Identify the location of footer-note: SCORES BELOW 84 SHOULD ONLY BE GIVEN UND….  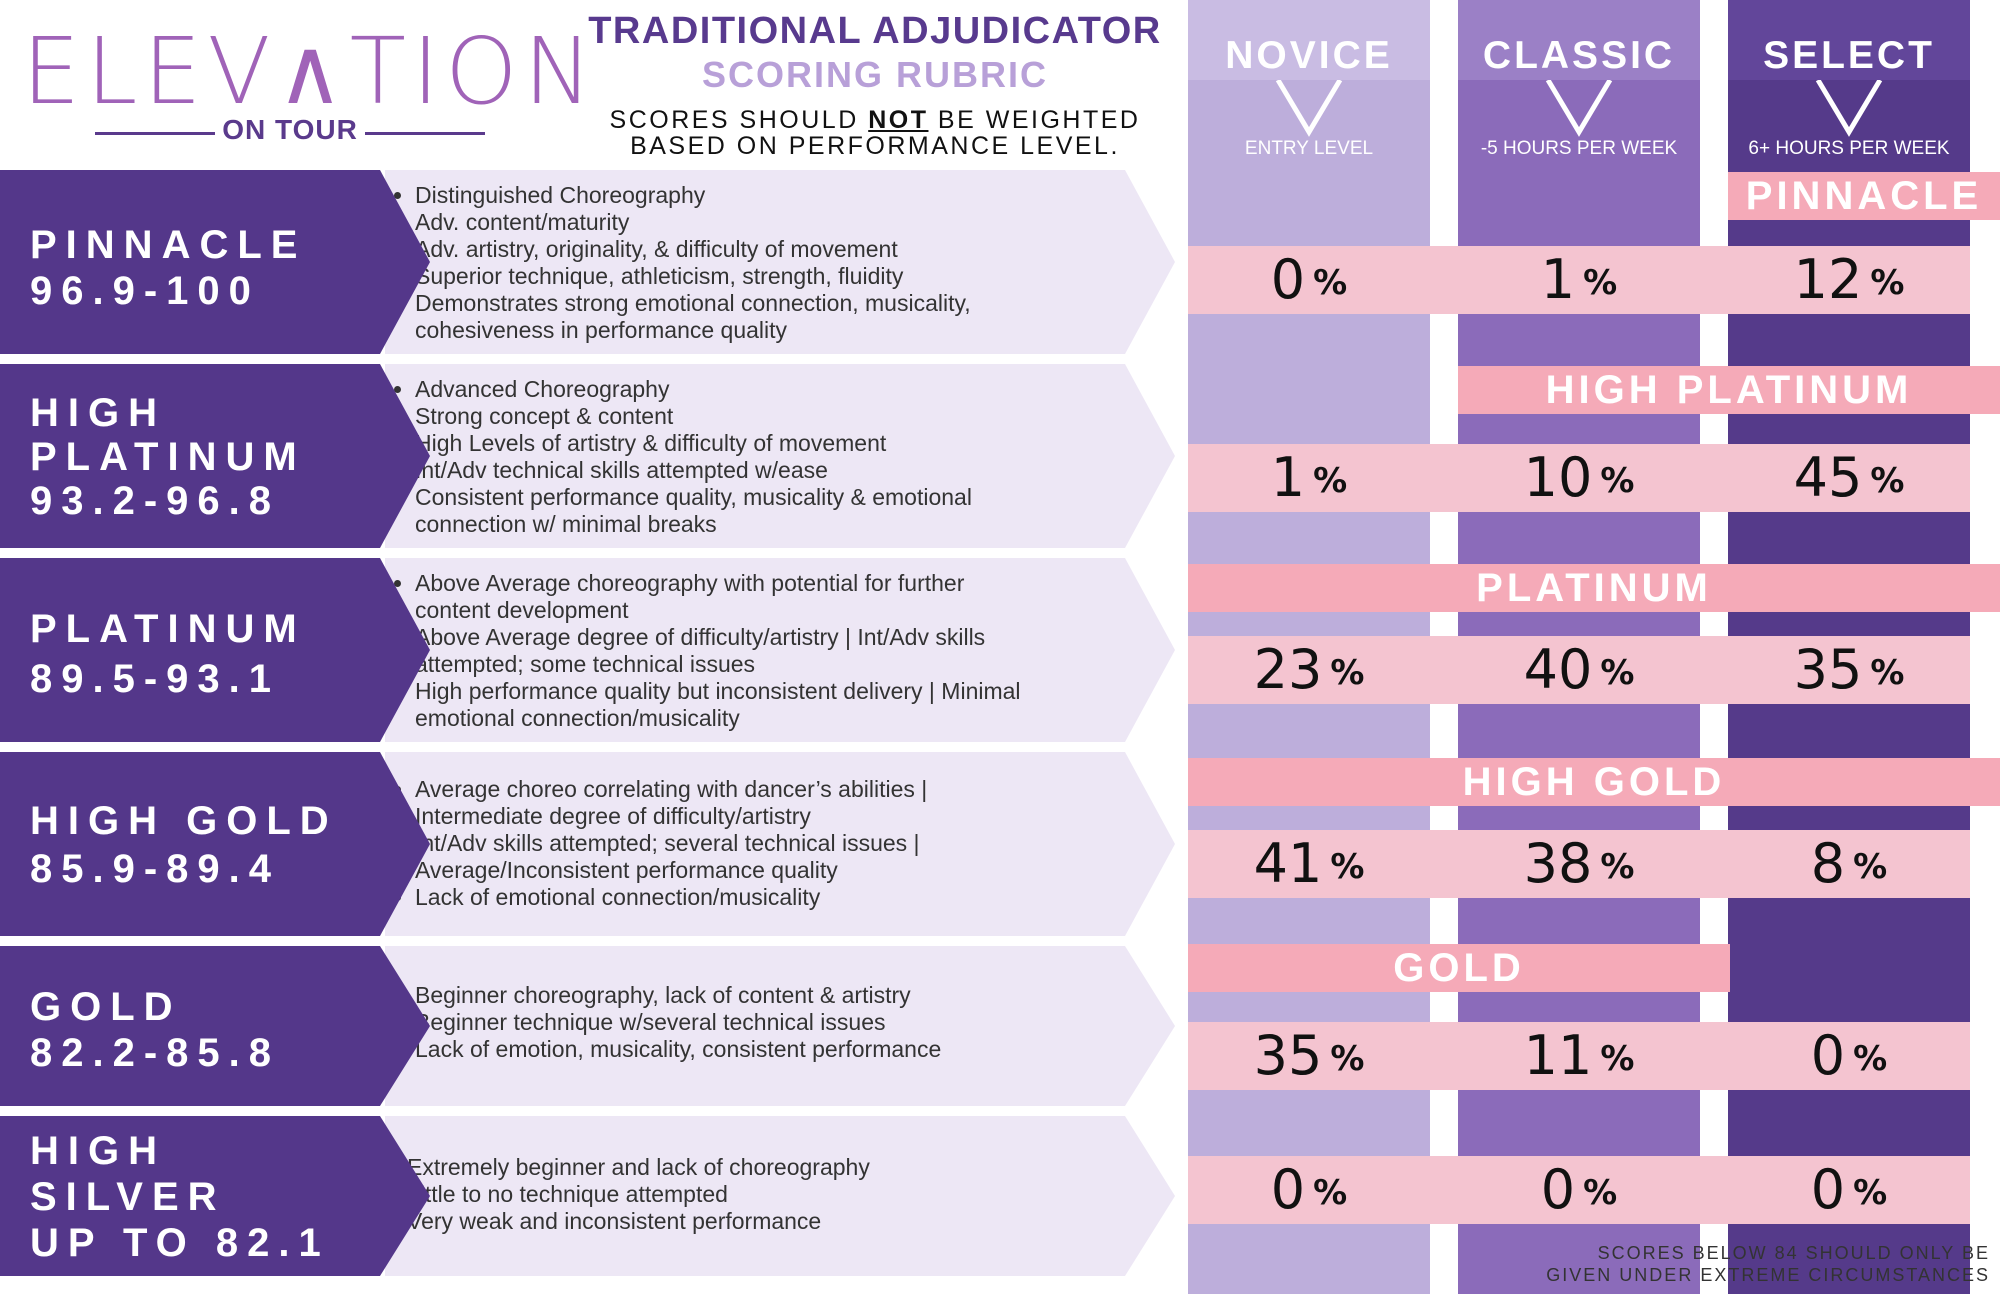
(1735, 1264).